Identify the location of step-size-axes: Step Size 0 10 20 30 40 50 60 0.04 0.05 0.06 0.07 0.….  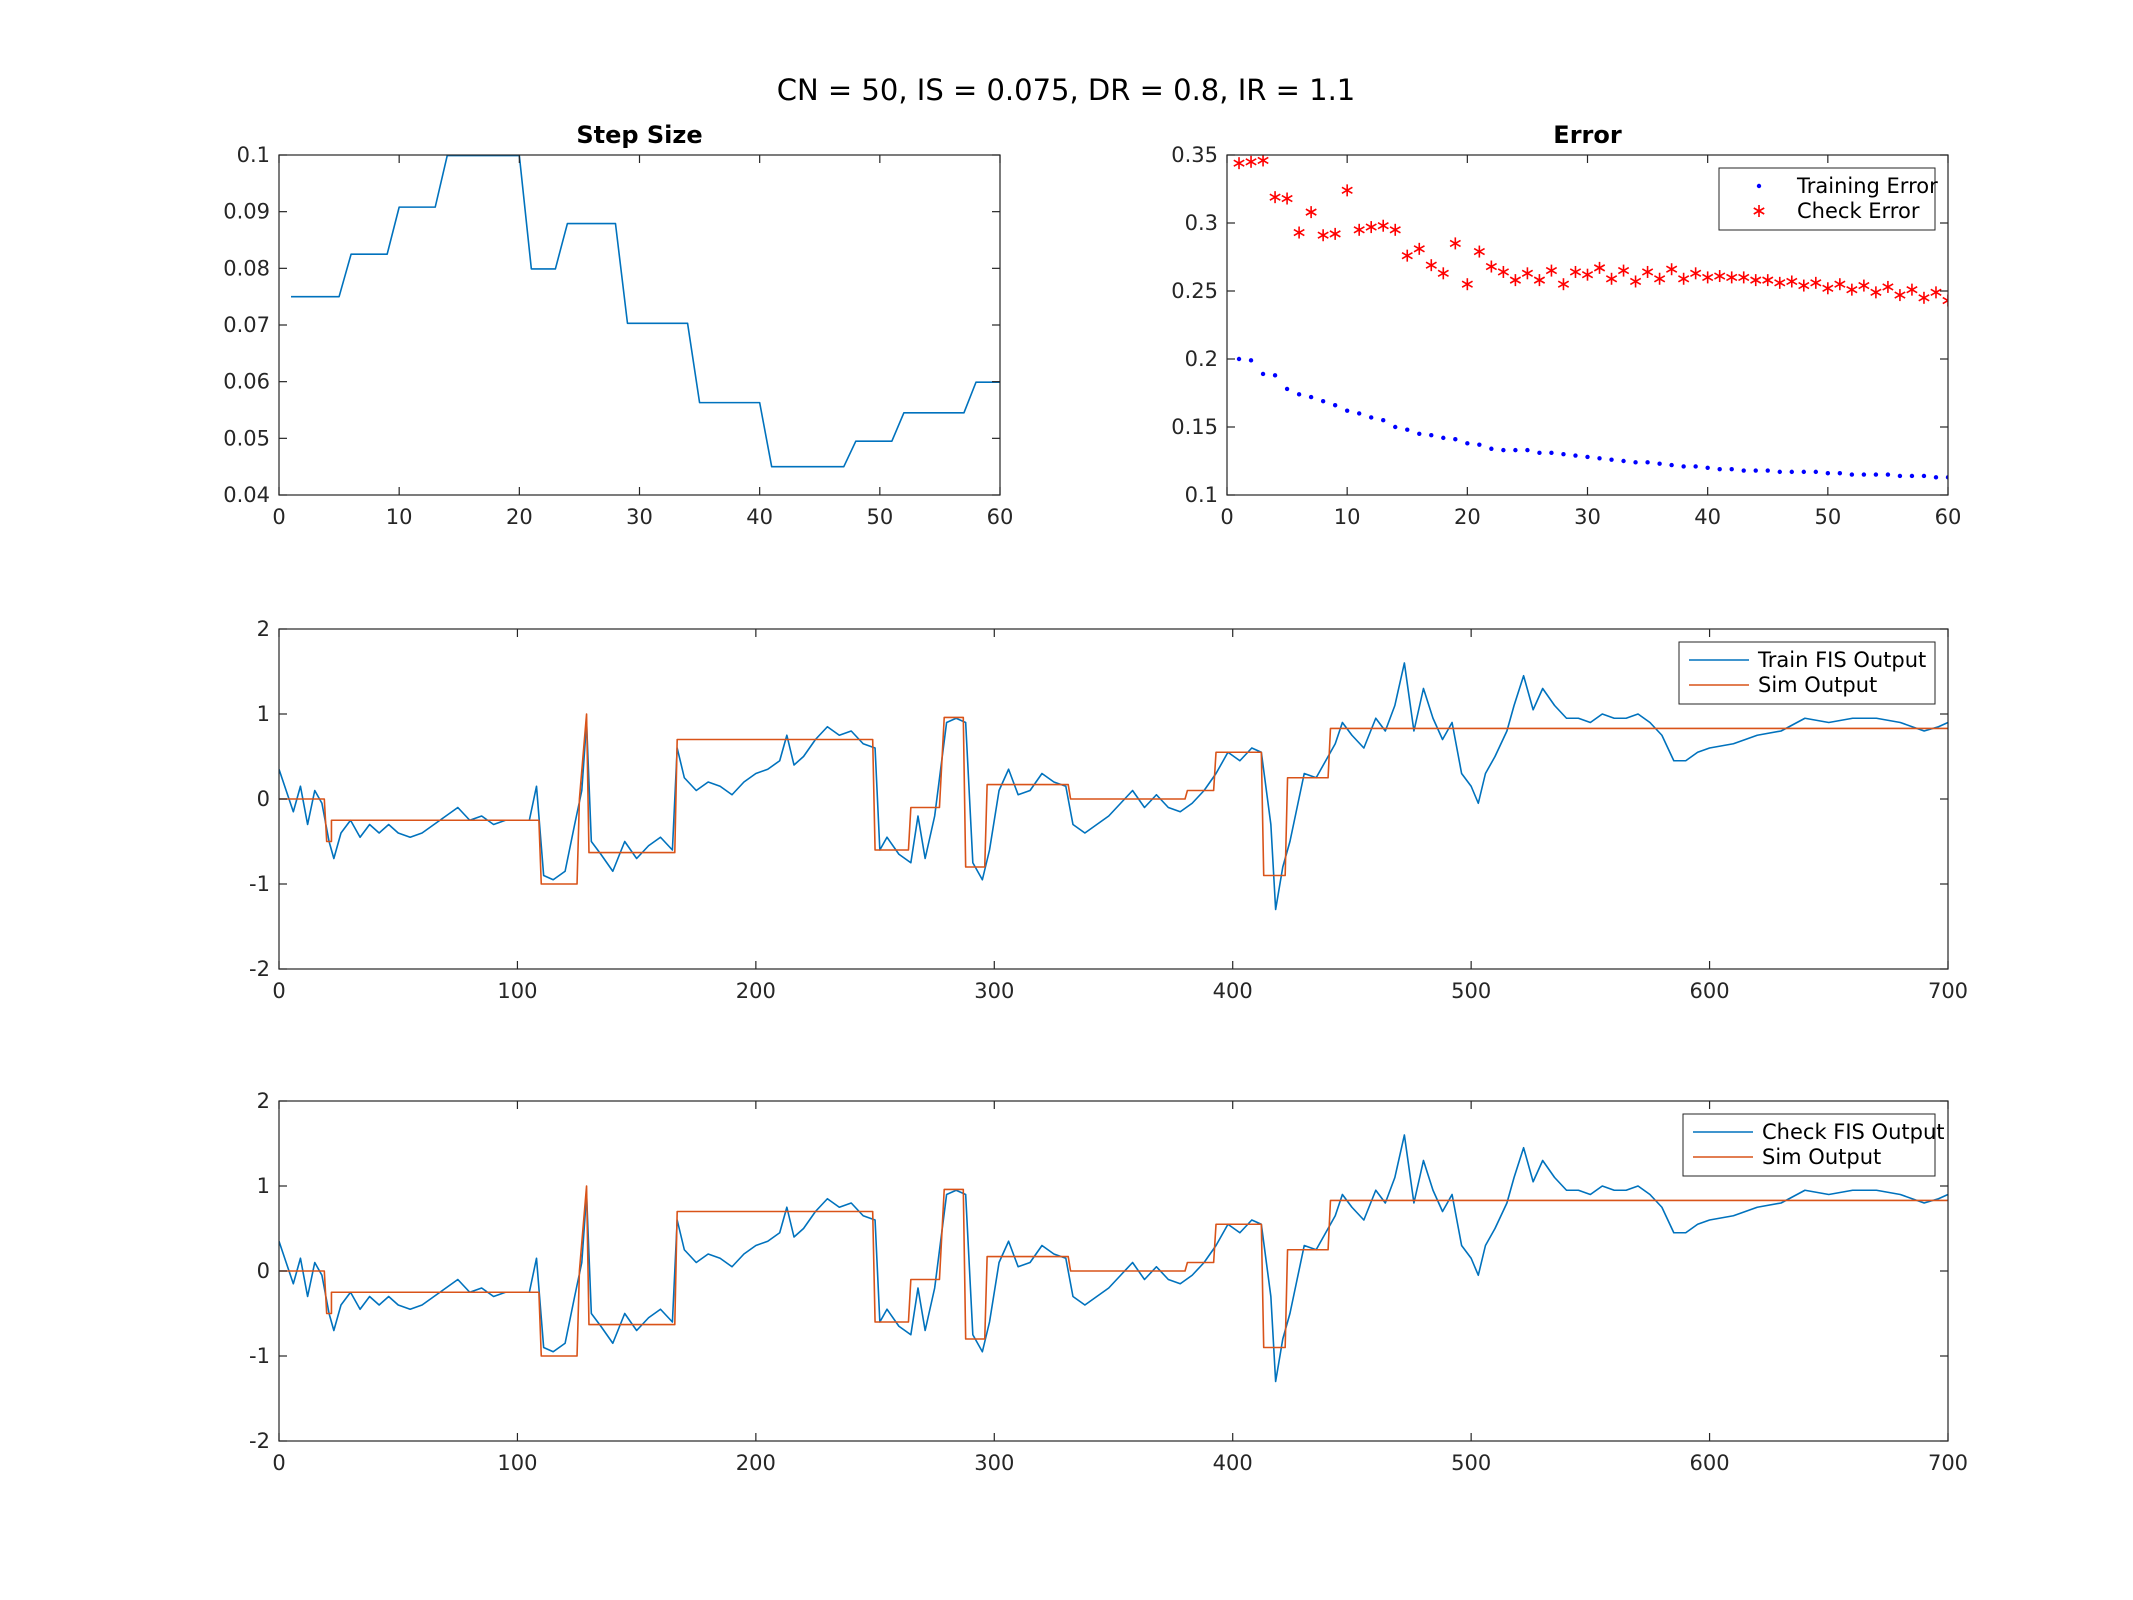
(618, 325).